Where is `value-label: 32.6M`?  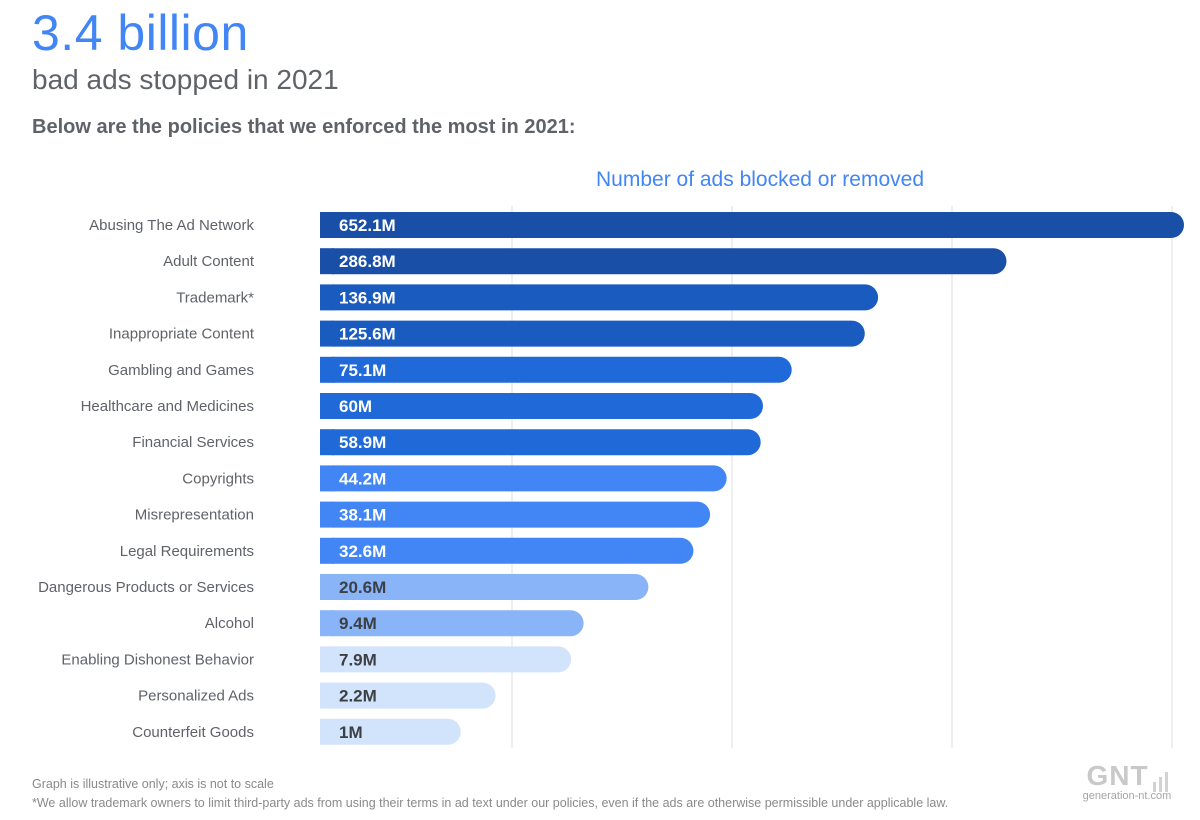 value-label: 32.6M is located at coordinates (362, 551).